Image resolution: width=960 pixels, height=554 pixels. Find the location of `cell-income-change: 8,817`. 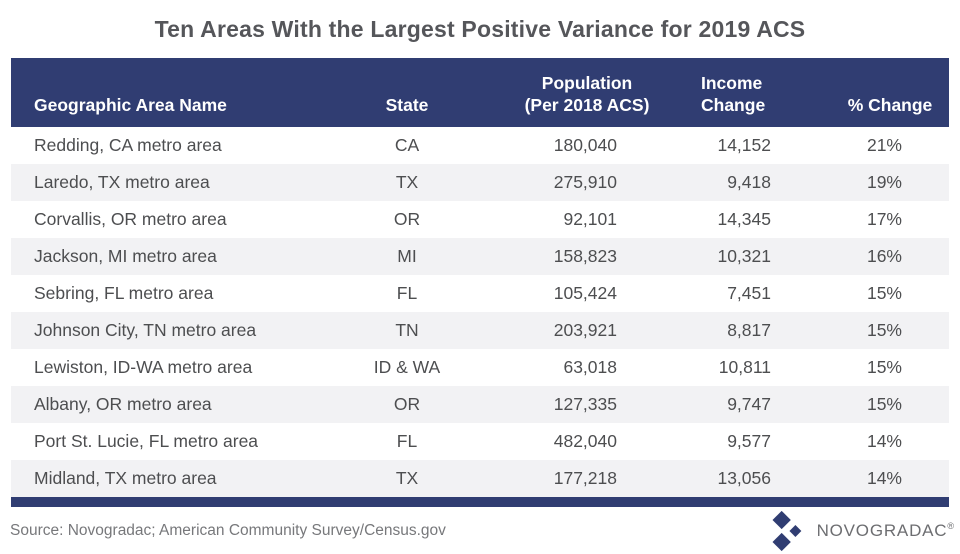

cell-income-change: 8,817 is located at coordinates (749, 330).